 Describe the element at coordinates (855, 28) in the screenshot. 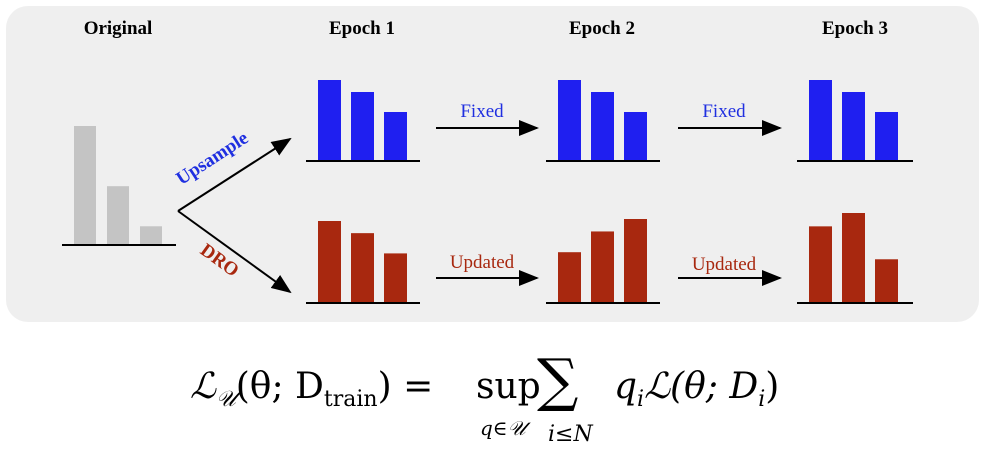

I see `header-epoch-3: Epoch 3` at that location.